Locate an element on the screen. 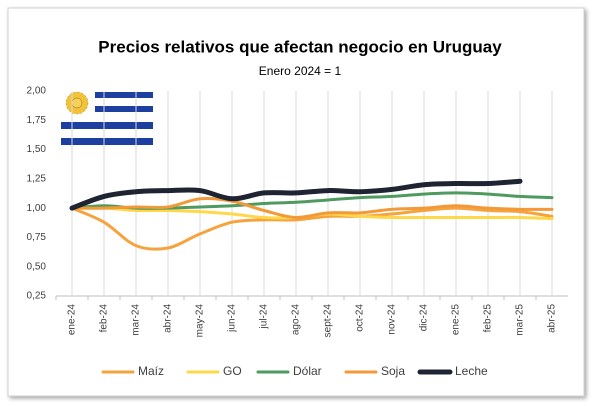  legend-label: Maíz is located at coordinates (151, 371).